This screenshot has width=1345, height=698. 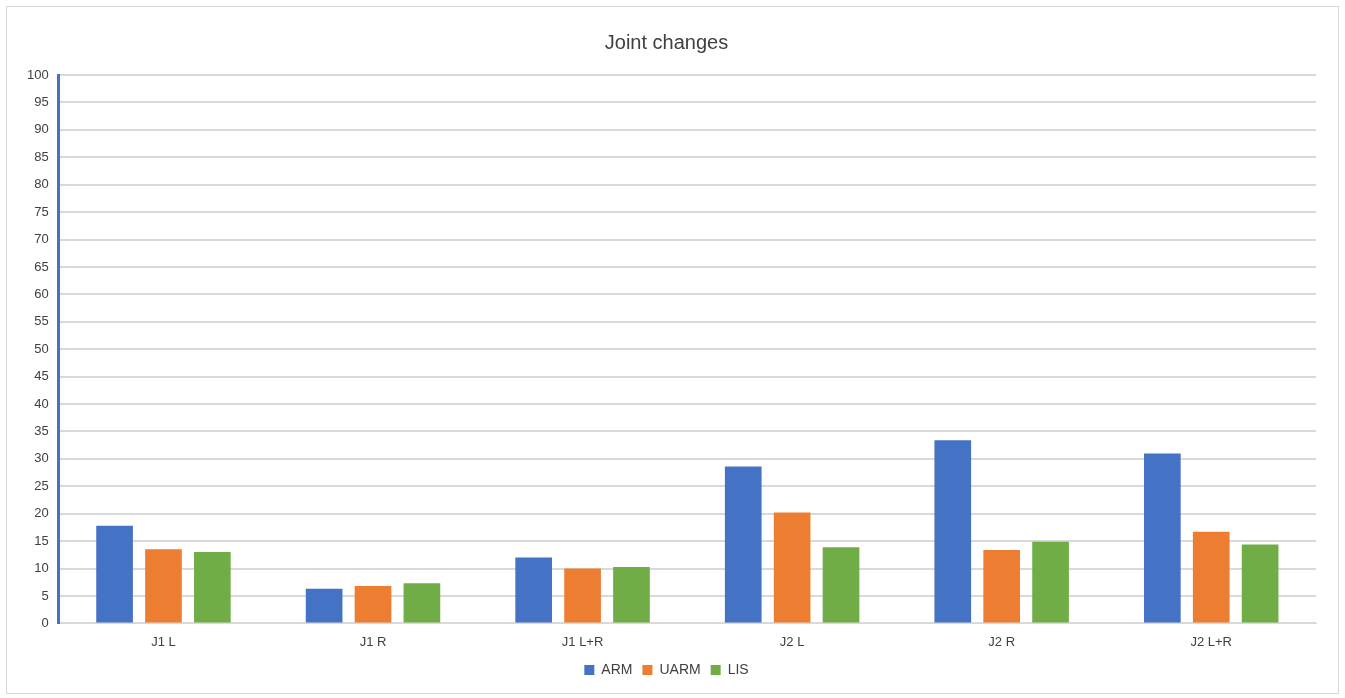 I want to click on y-tick-label: 0, so click(x=45, y=622).